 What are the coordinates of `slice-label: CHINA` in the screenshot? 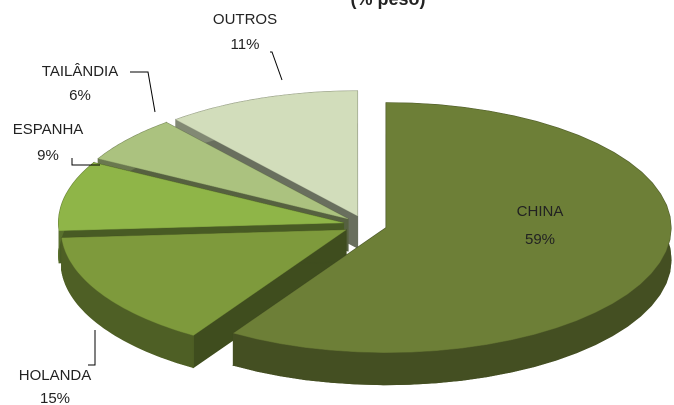 It's located at (540, 211).